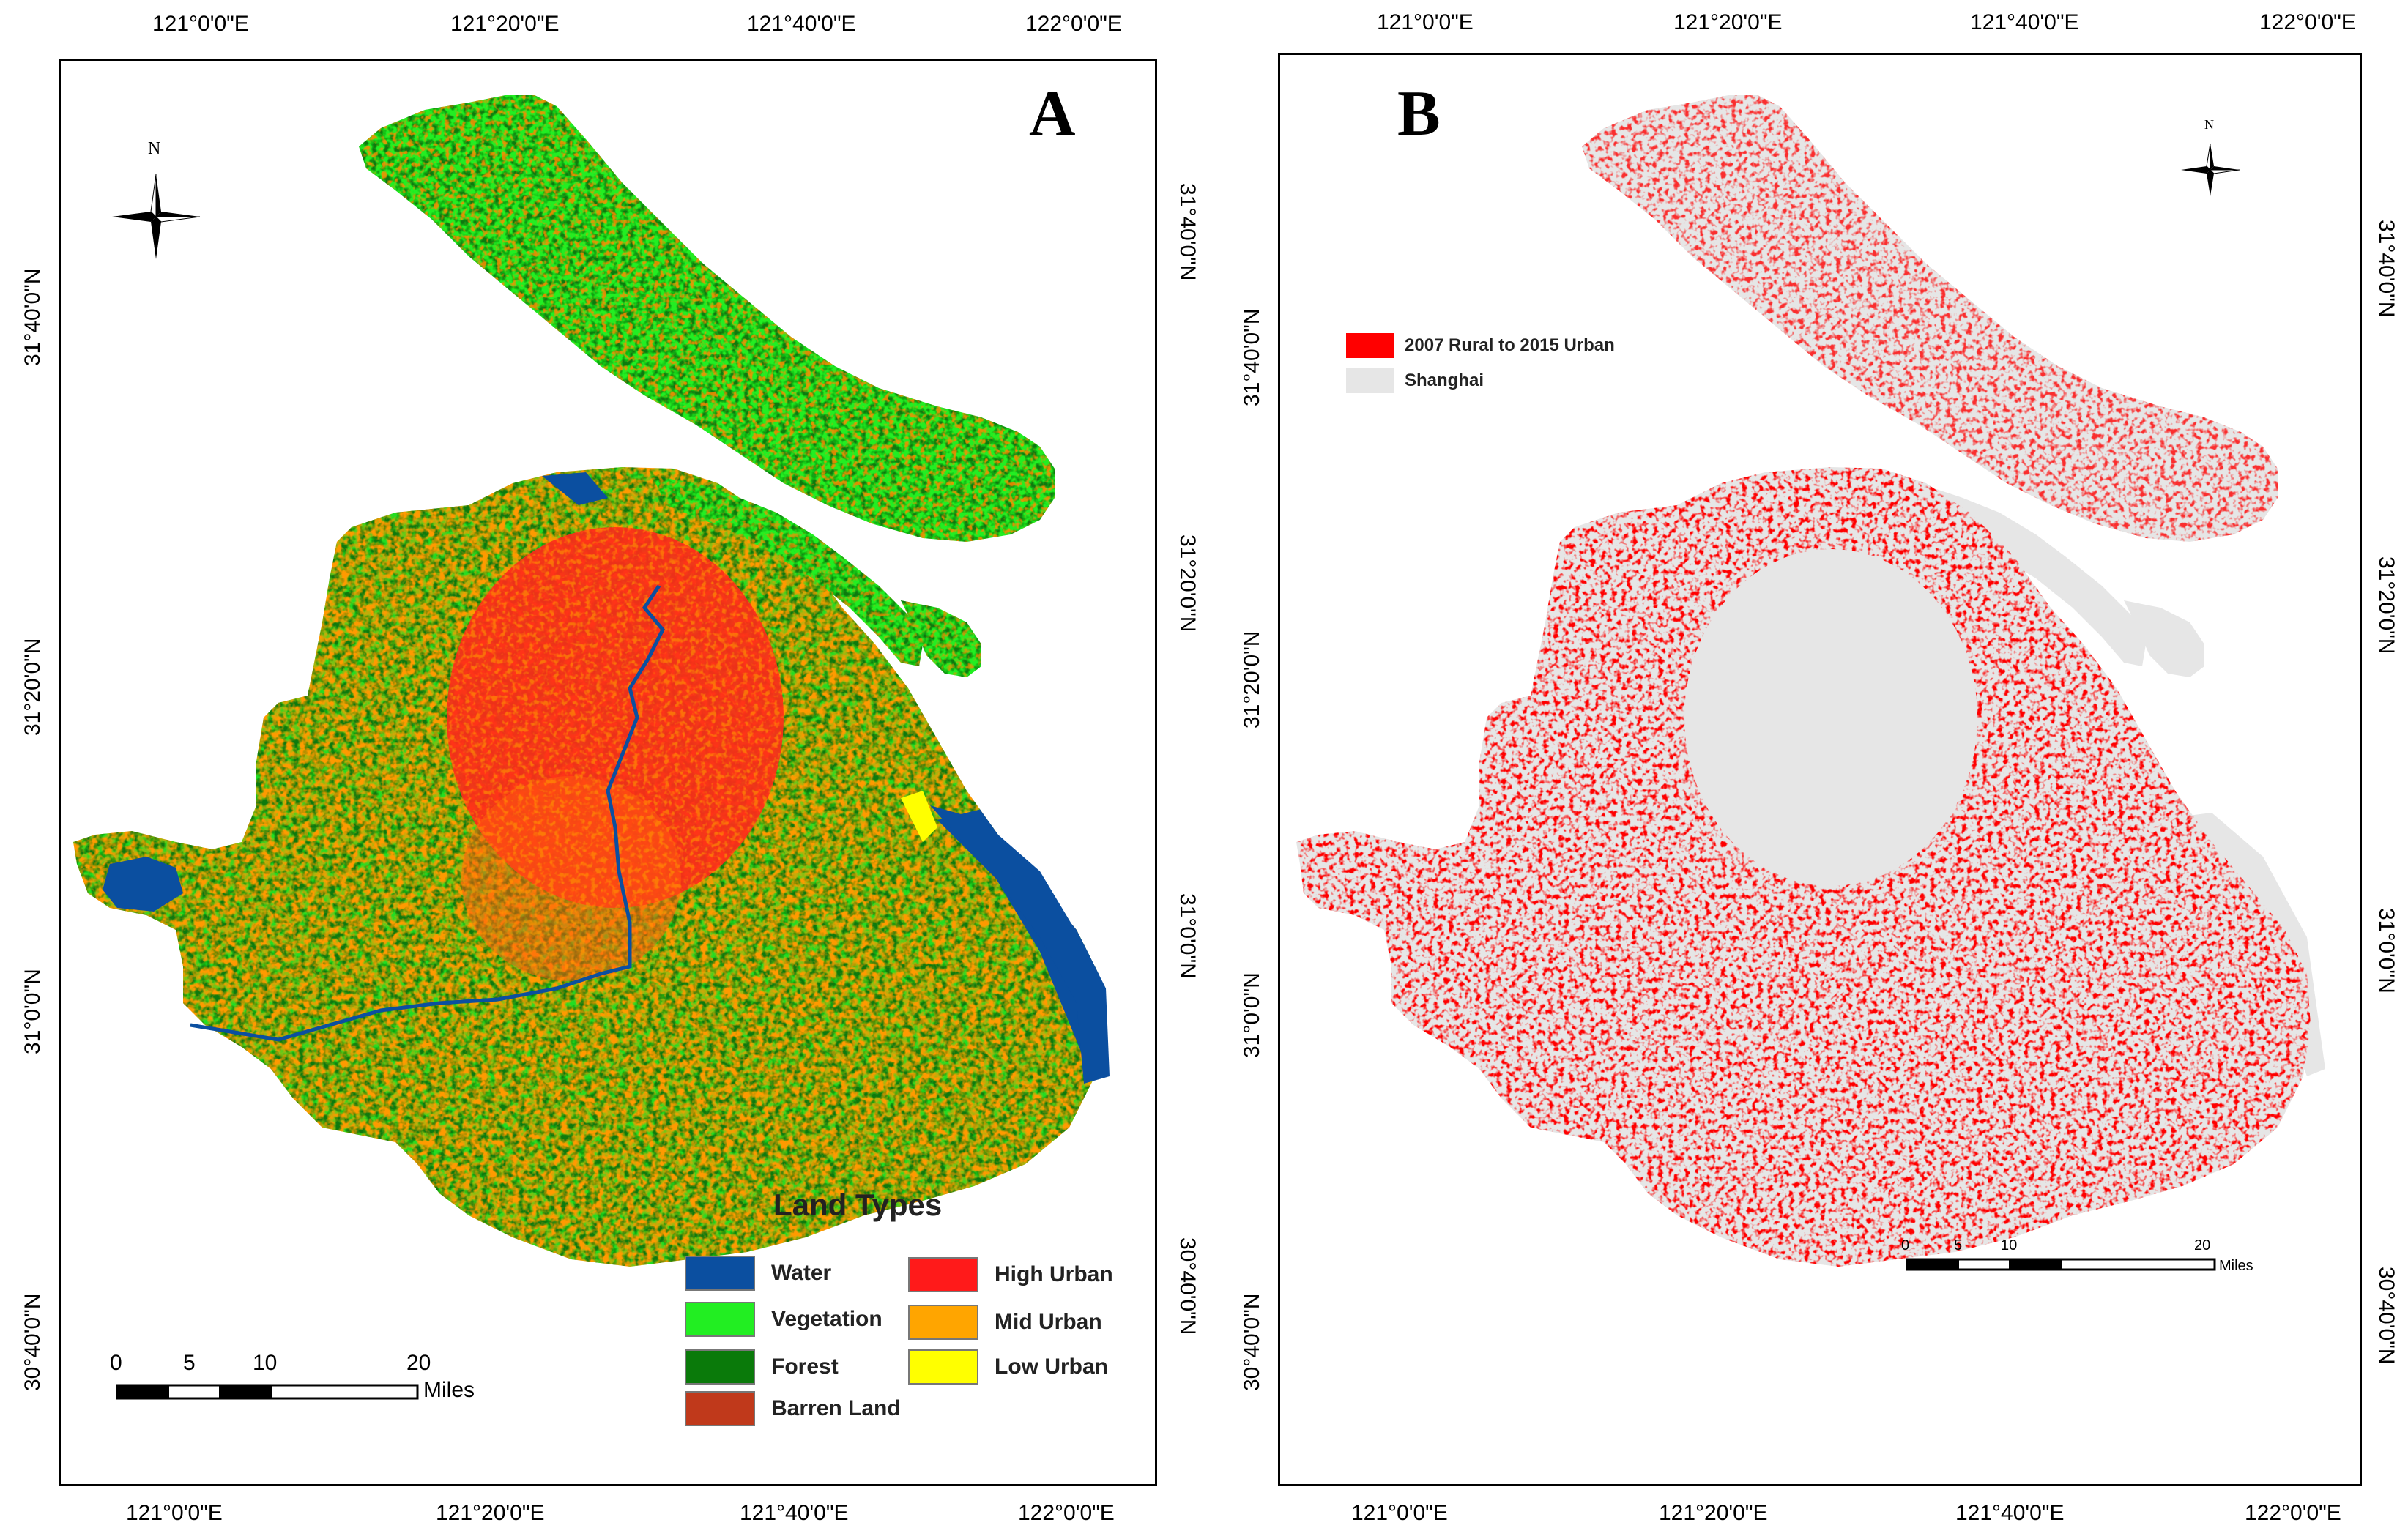 The height and width of the screenshot is (1539, 2408). What do you see at coordinates (2061, 1264) in the screenshot?
I see `scalebar-b` at bounding box center [2061, 1264].